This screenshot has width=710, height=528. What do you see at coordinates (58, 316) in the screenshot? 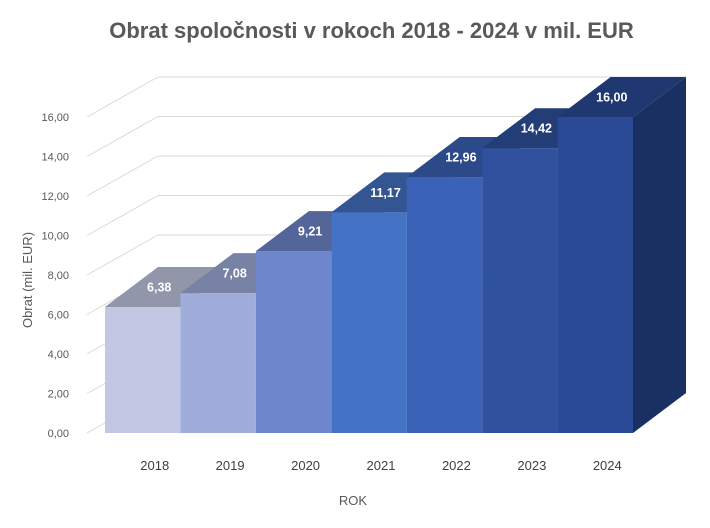
I see `y-tick-label: 6,00` at bounding box center [58, 316].